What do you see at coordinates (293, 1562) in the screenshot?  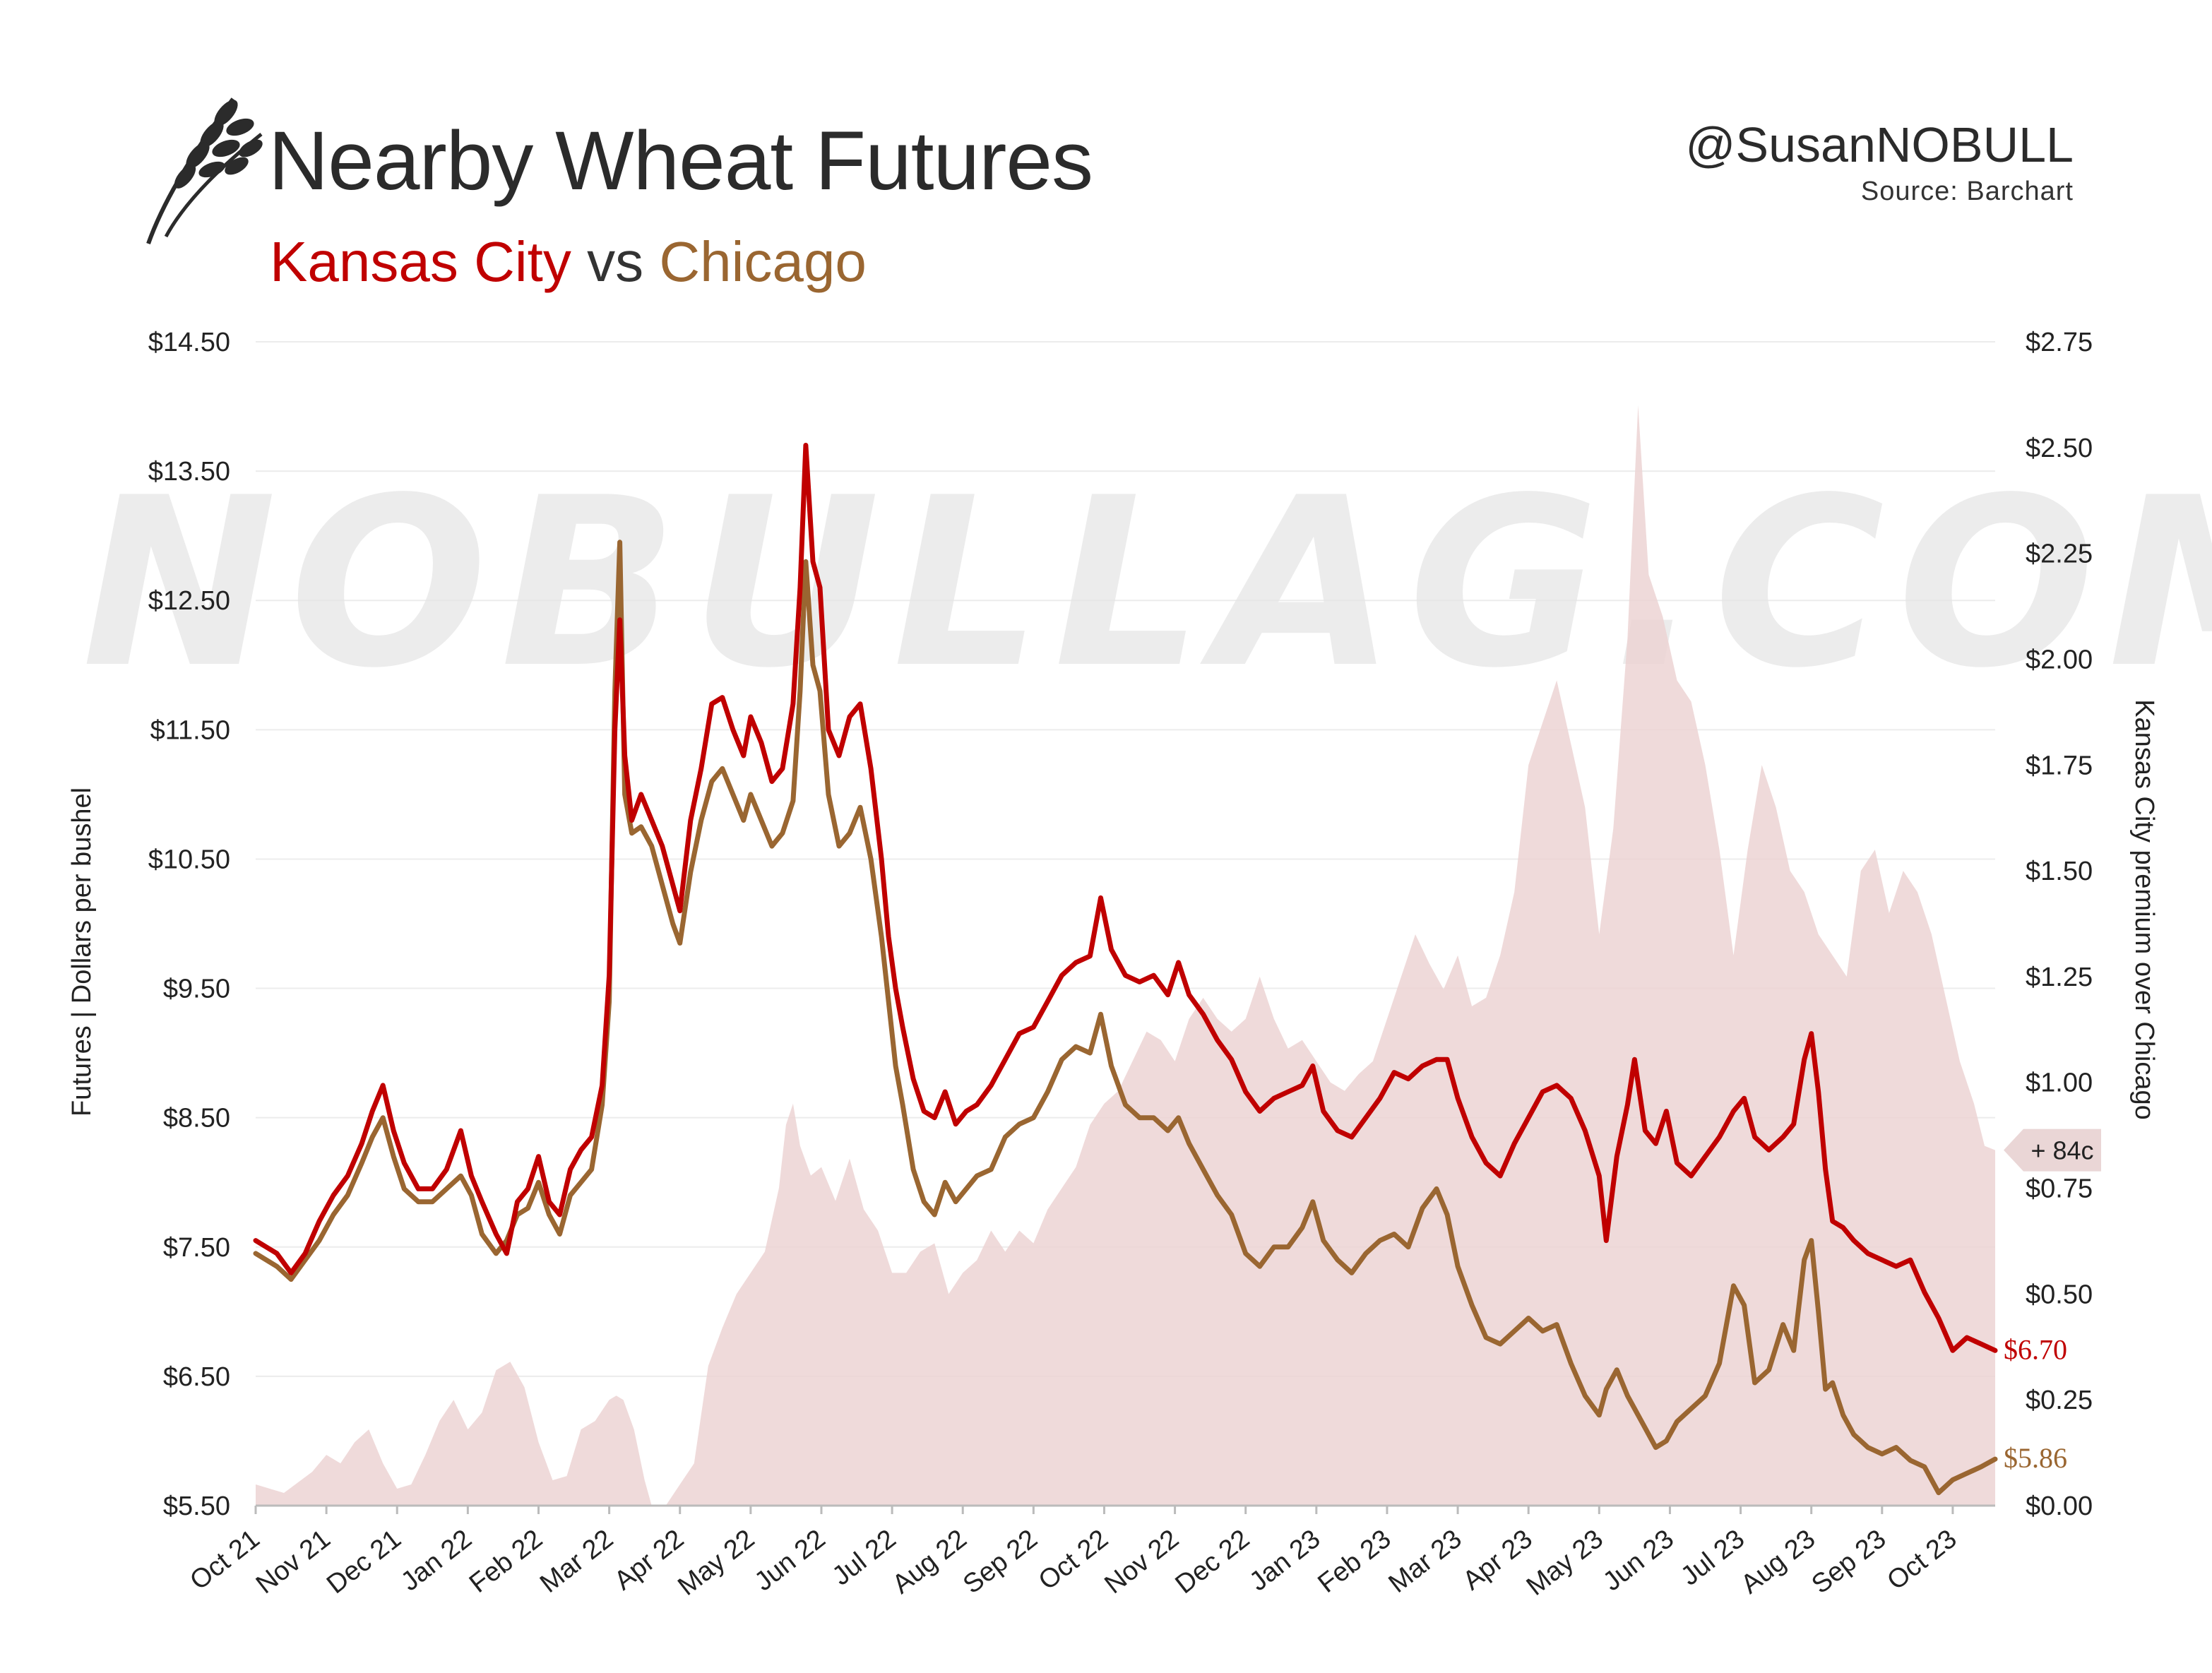 I see `x-tick-label: Nov 21` at bounding box center [293, 1562].